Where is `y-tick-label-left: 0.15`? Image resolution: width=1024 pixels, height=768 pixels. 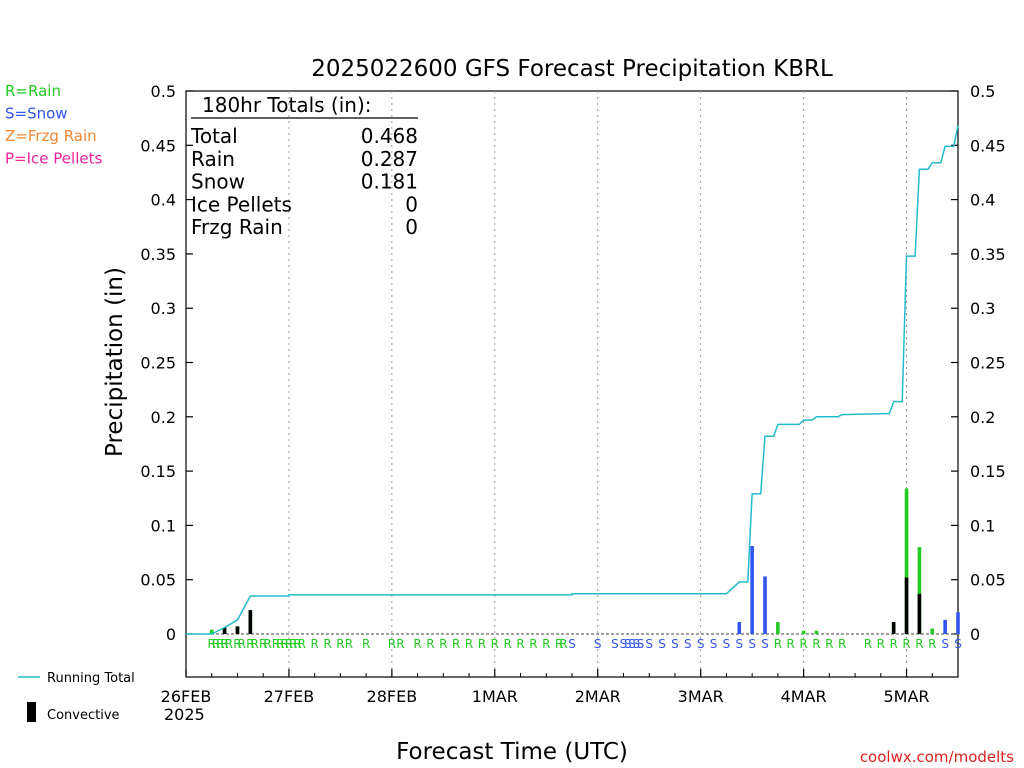 y-tick-label-left: 0.15 is located at coordinates (158, 471).